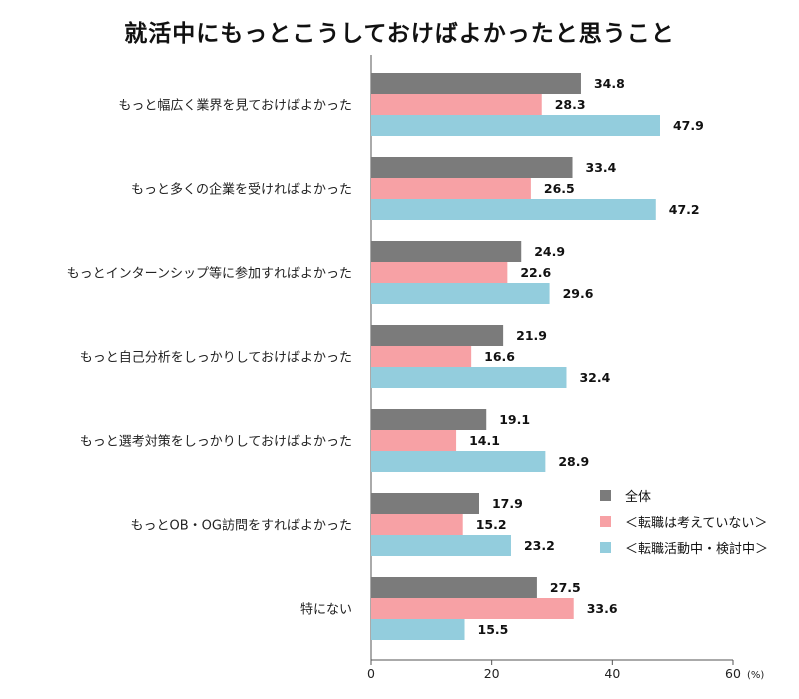 The height and width of the screenshot is (699, 799). Describe the element at coordinates (638, 497) in the screenshot. I see `legend-label-overall: 全体` at that location.